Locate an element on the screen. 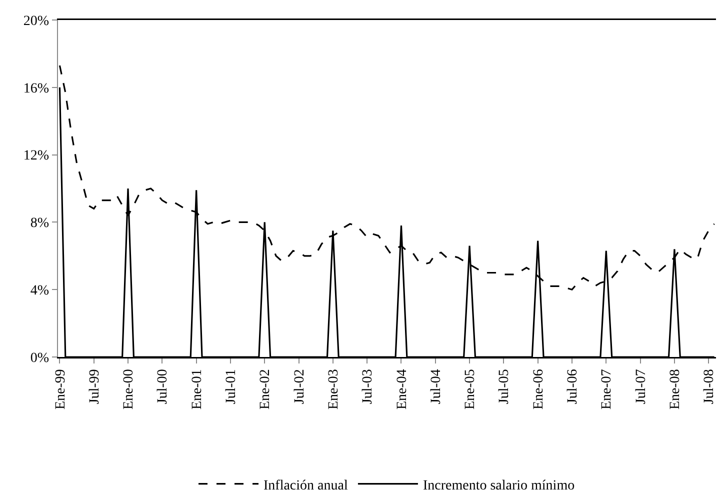  x-tick-label: Jul-99 is located at coordinates (94, 386).